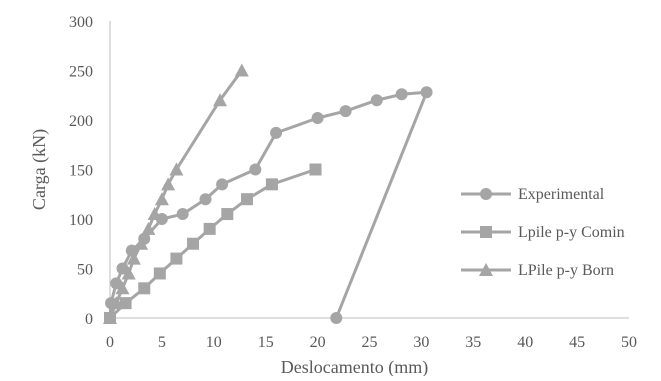 This screenshot has width=661, height=381. I want to click on legend-label: Experimental, so click(561, 194).